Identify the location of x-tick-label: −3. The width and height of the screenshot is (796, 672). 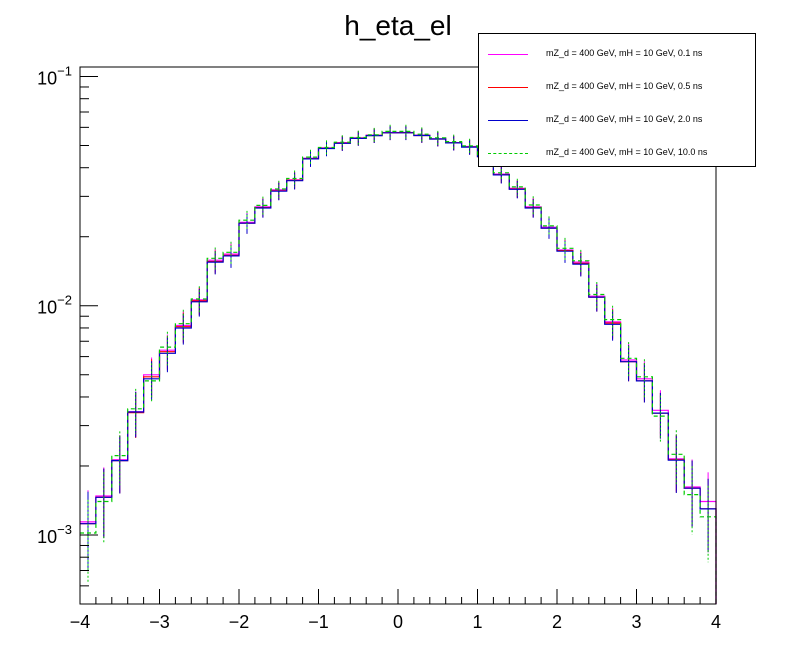
(159, 622).